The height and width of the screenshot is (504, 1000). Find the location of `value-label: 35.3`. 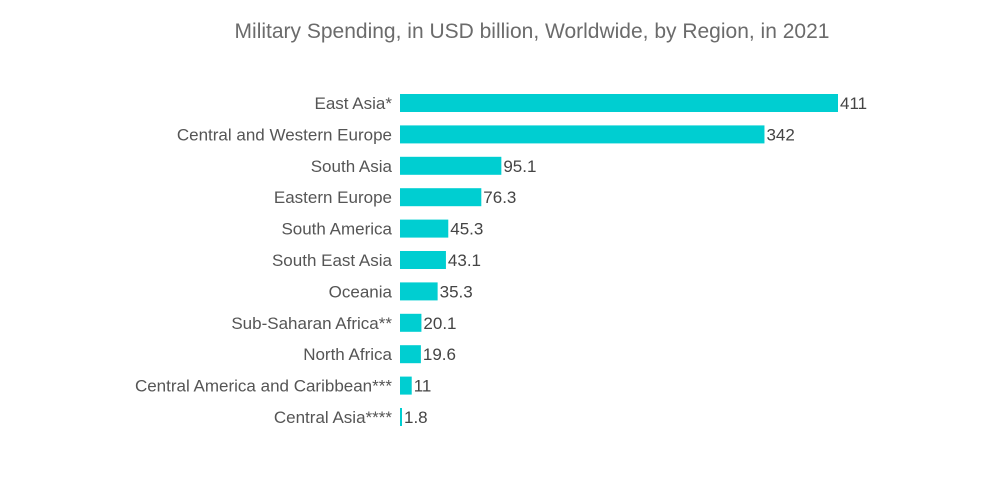

value-label: 35.3 is located at coordinates (456, 291).